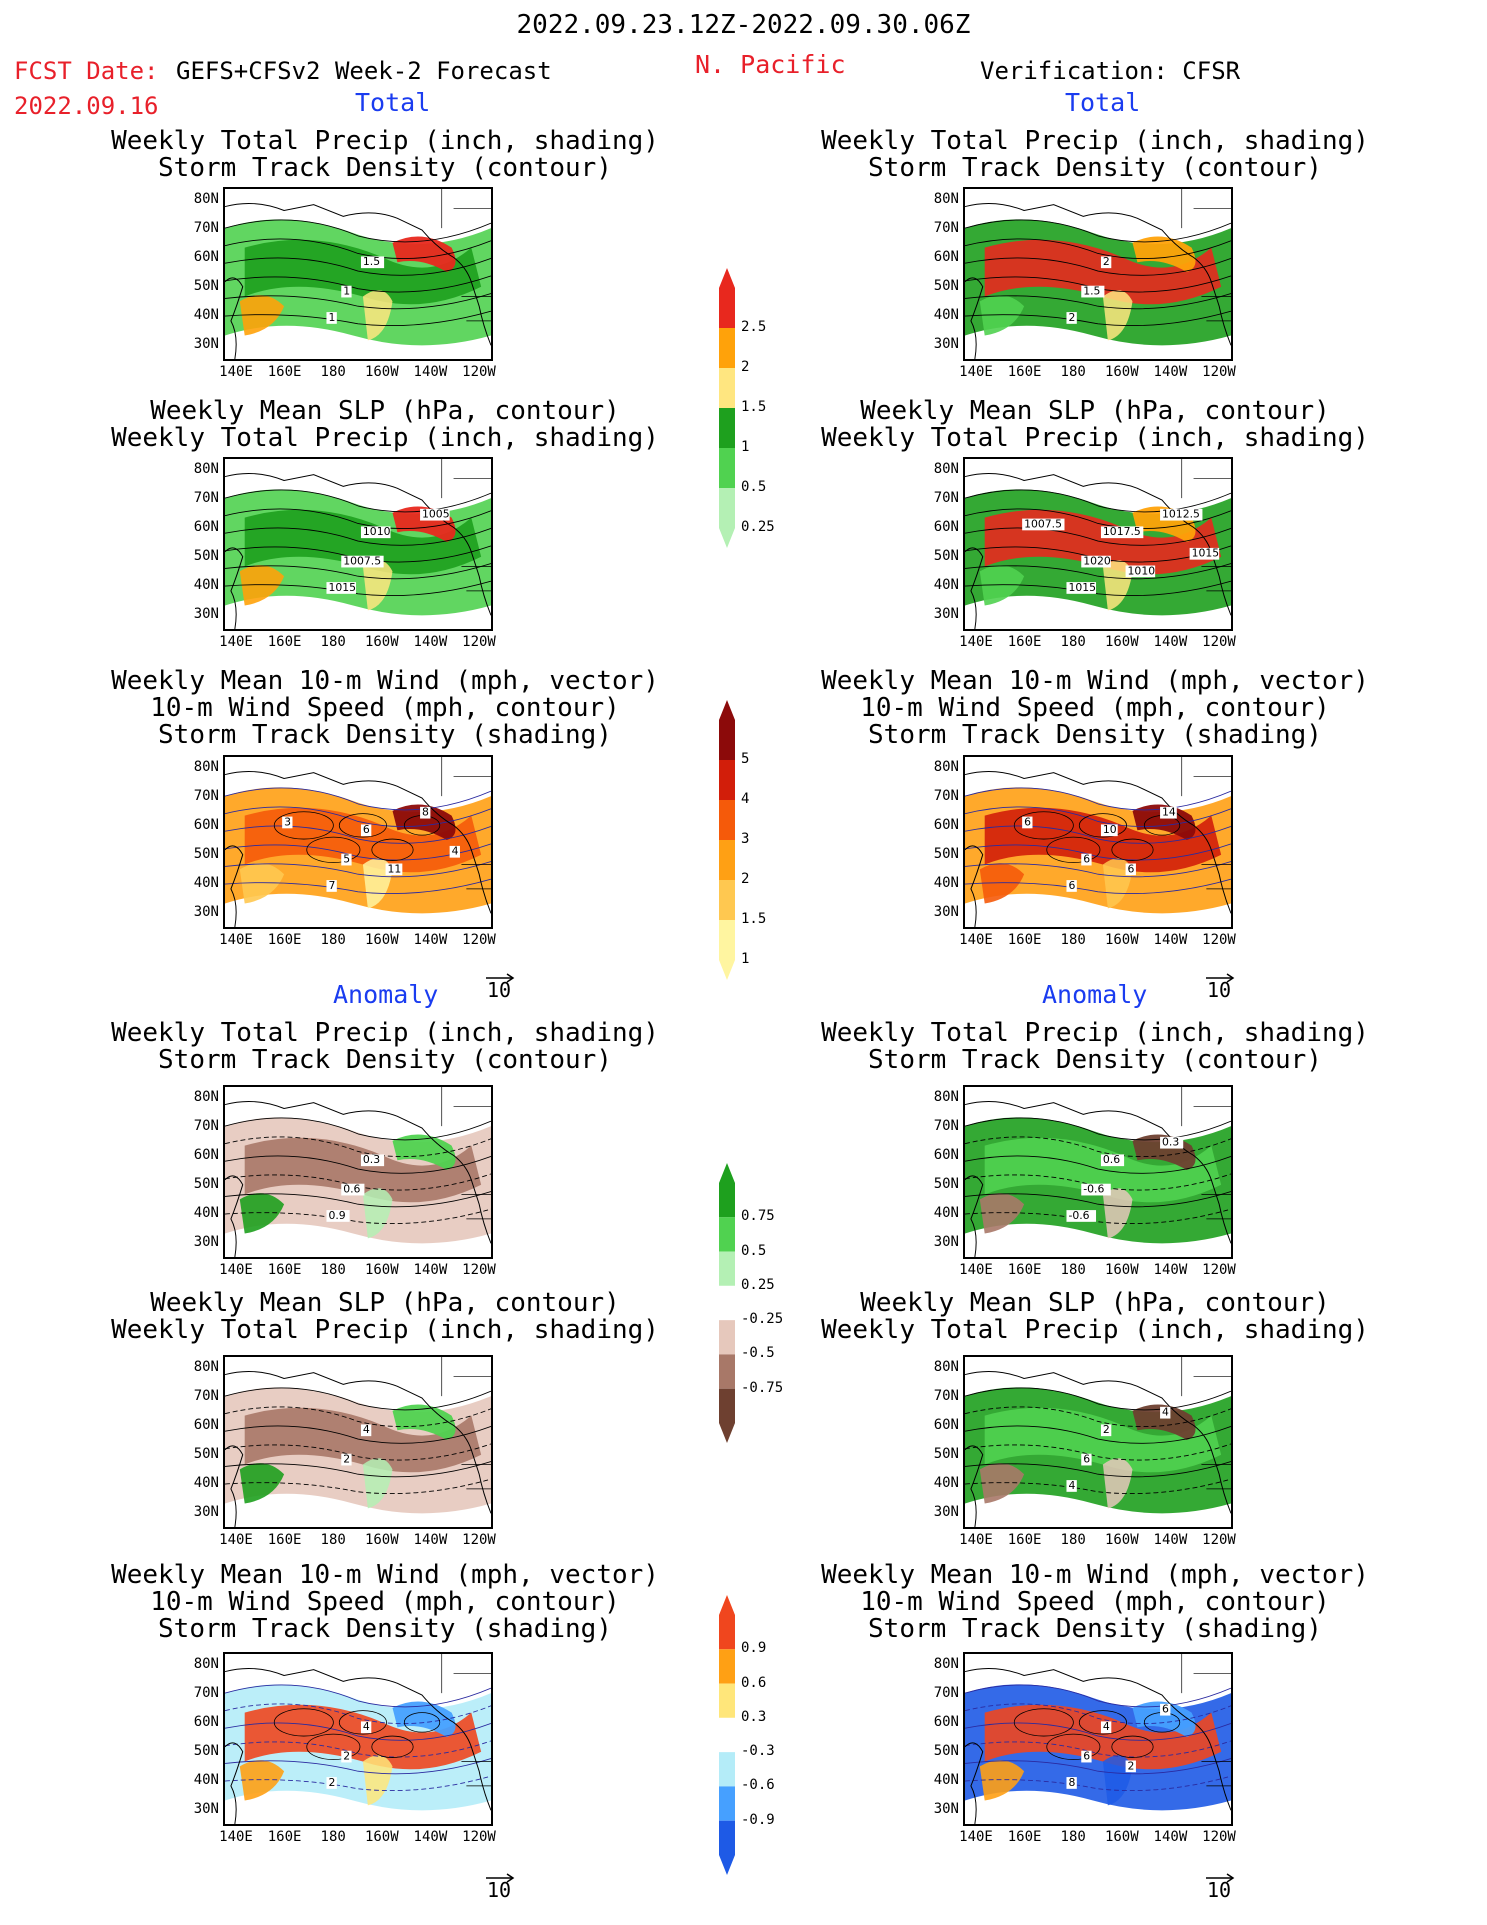 This screenshot has width=1487, height=1925. I want to click on ver-t1-map-panel: 1.5 2 2, so click(1098, 274).